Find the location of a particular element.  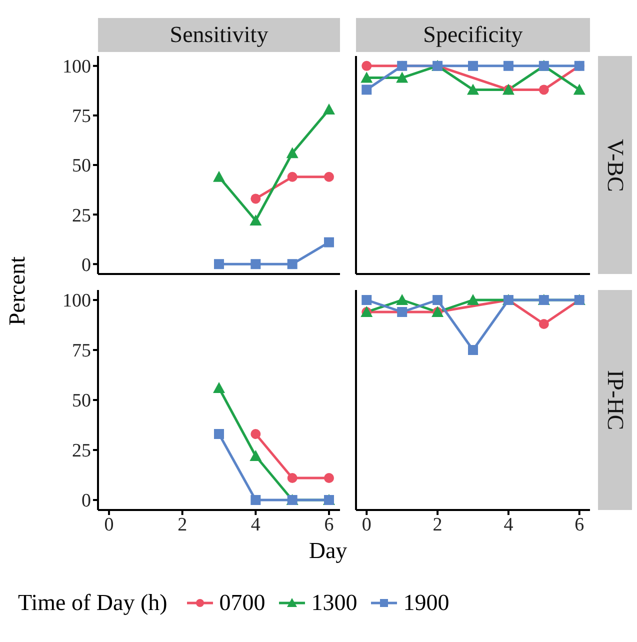

legend-label: 1300 is located at coordinates (334, 603).